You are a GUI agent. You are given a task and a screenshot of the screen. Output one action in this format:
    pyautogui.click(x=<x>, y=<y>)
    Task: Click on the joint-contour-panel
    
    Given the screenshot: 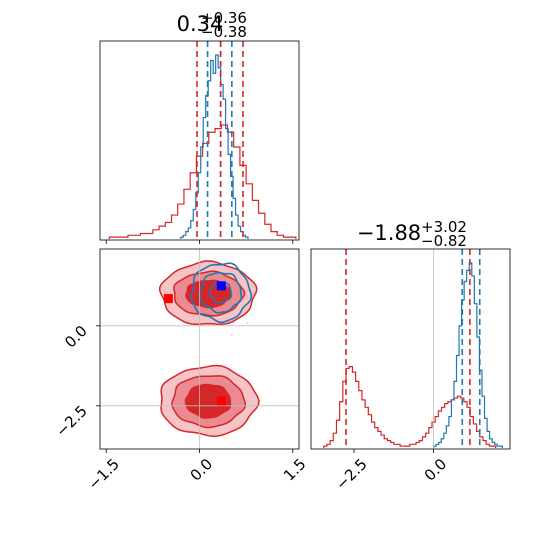 What is the action you would take?
    pyautogui.click(x=199, y=349)
    